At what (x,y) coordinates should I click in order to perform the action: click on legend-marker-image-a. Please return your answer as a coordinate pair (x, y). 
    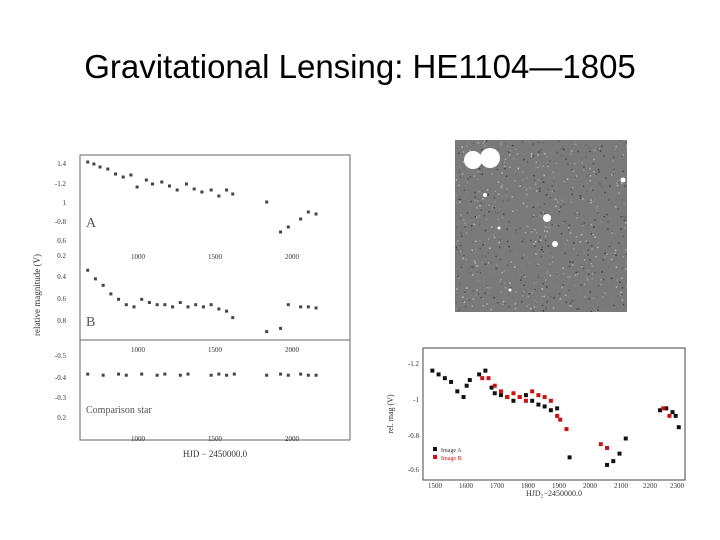
    Looking at the image, I should click on (435, 449).